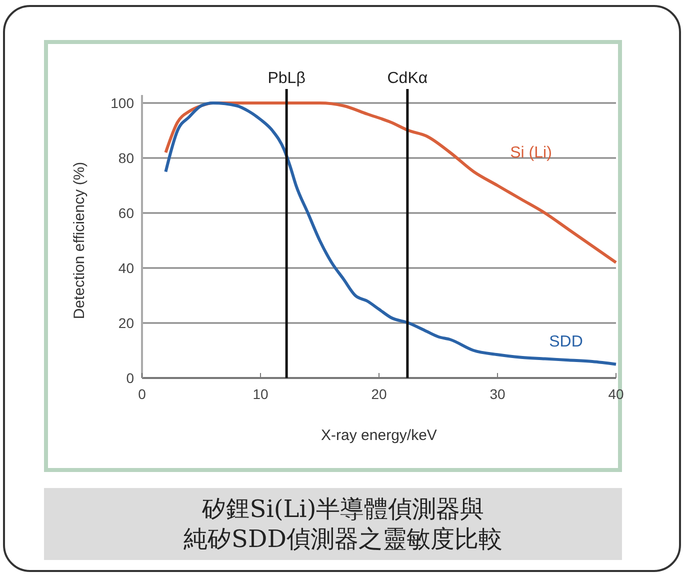  I want to click on series-label: Si (Li), so click(531, 153).